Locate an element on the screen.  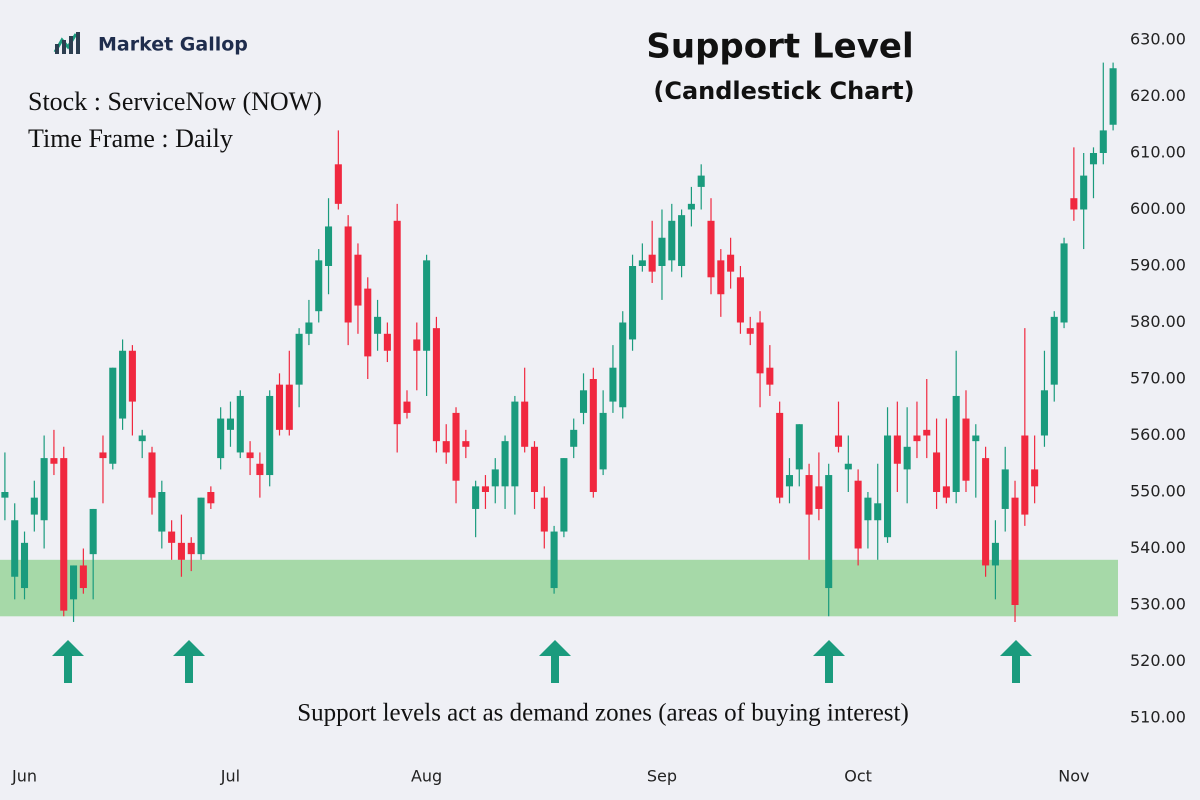
logo: Market Gallop is located at coordinates (150, 44).